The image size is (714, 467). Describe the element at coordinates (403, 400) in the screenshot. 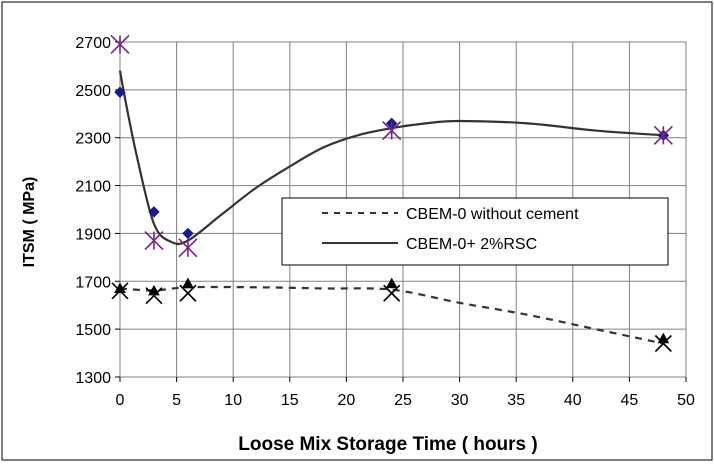

I see `x-tick-label: 25` at that location.